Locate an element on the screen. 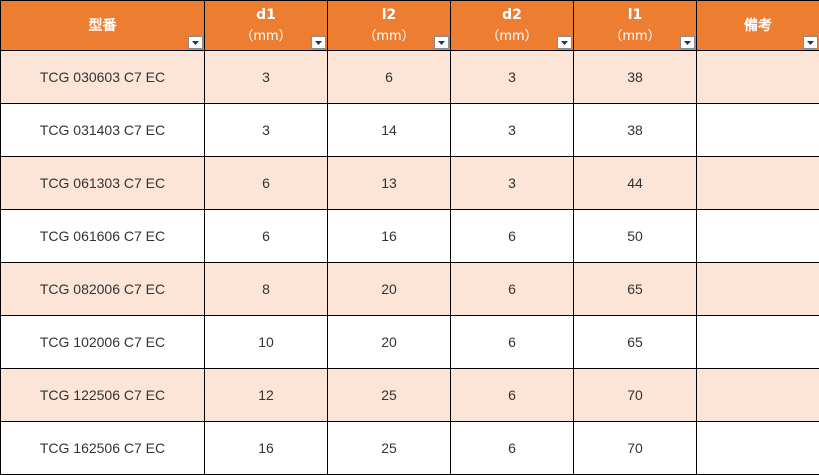 This screenshot has height=475, width=819. column-header-d2-unit: （mm） is located at coordinates (512, 36).